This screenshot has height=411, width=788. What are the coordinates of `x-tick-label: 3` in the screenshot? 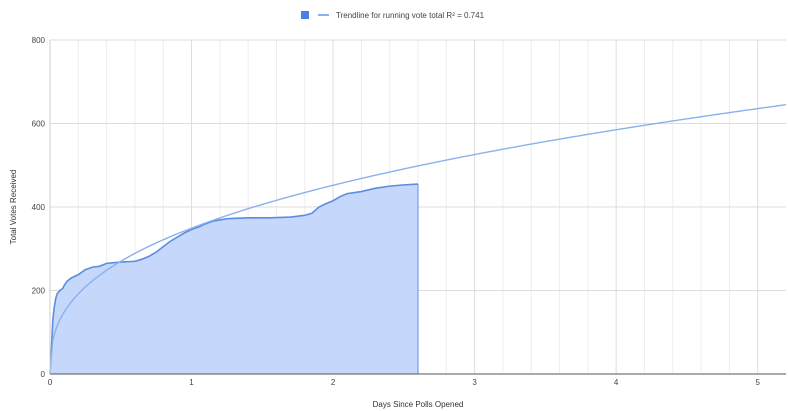 It's located at (474, 382).